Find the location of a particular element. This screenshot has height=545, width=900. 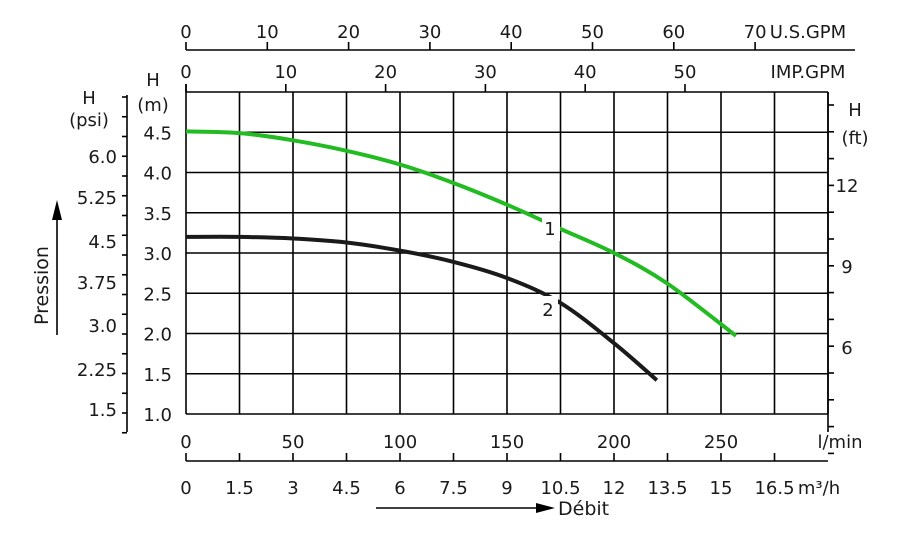

y-tick-psi: 3.0 is located at coordinates (102, 326).